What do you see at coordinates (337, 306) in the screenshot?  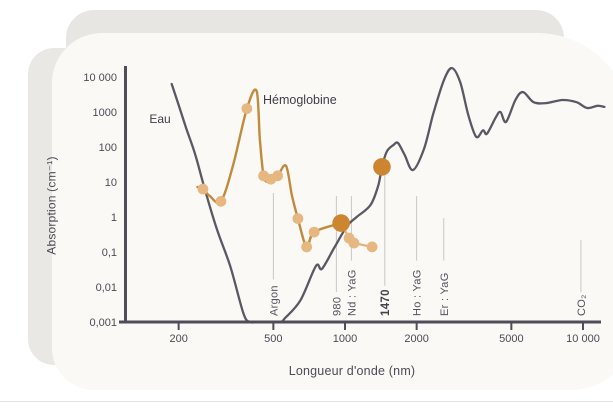 I see `annotation-label-980: 980` at bounding box center [337, 306].